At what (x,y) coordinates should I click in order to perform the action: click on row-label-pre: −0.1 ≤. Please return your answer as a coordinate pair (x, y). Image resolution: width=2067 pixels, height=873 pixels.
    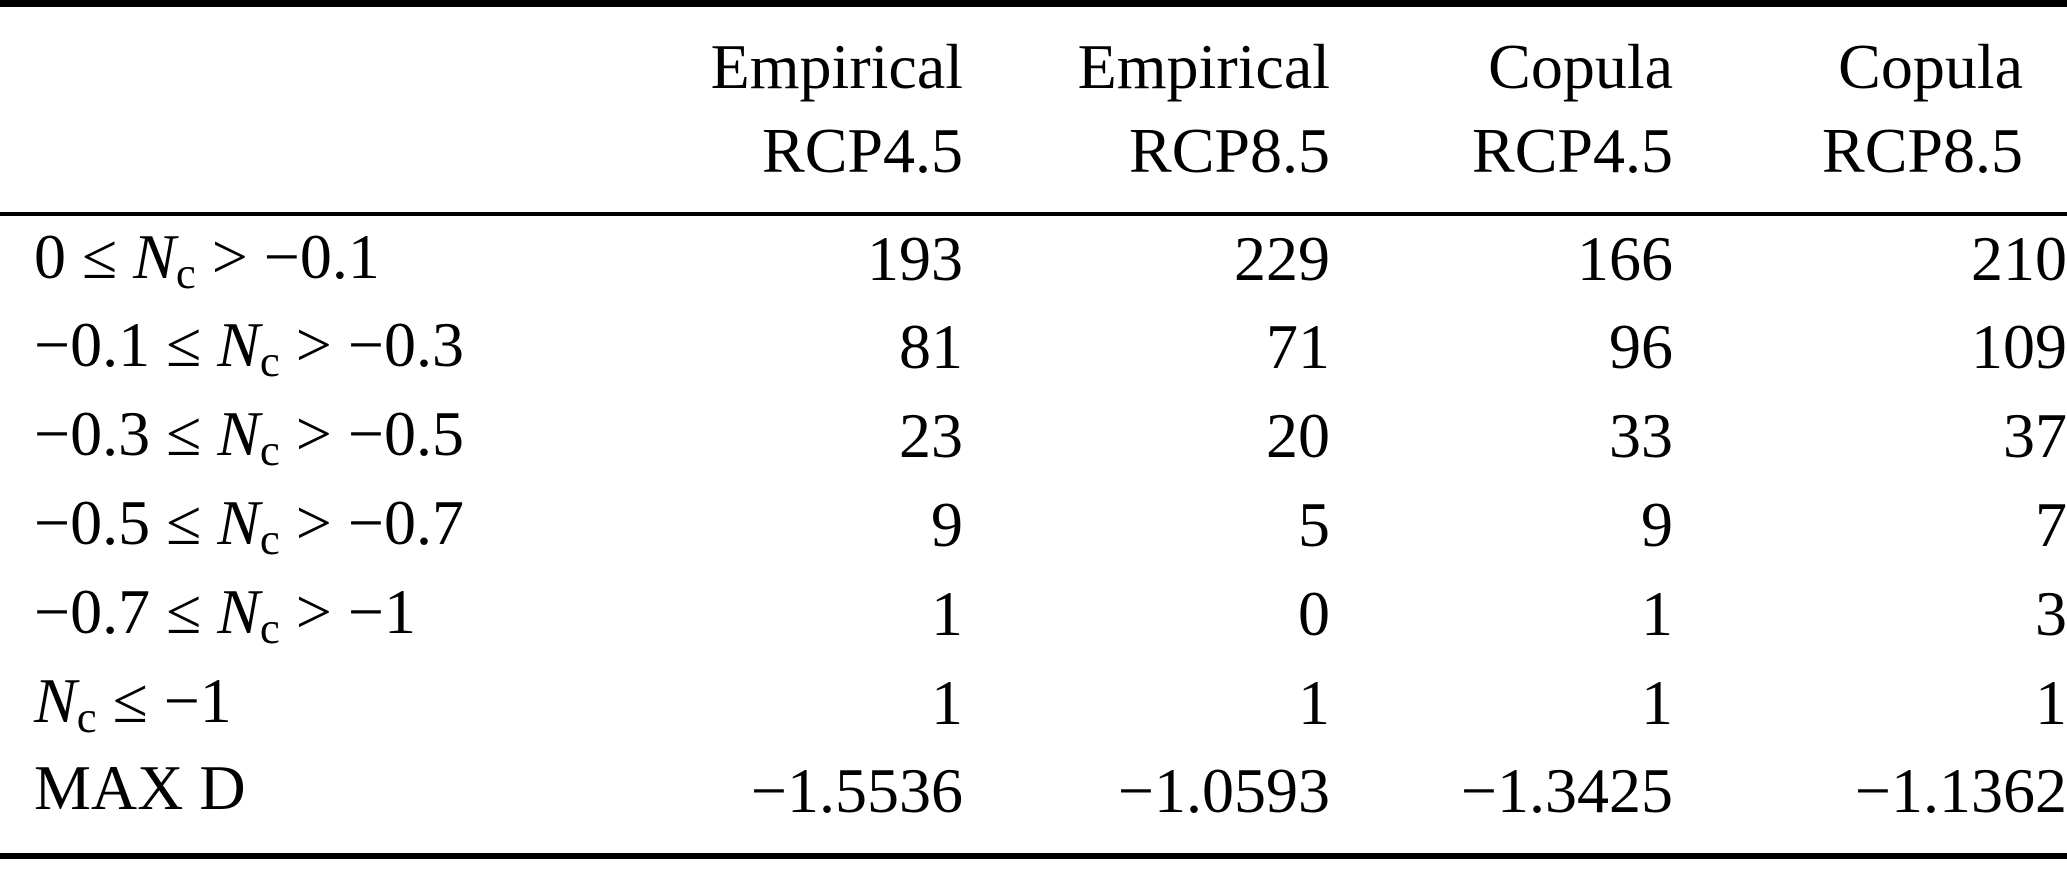
    Looking at the image, I should click on (126, 344).